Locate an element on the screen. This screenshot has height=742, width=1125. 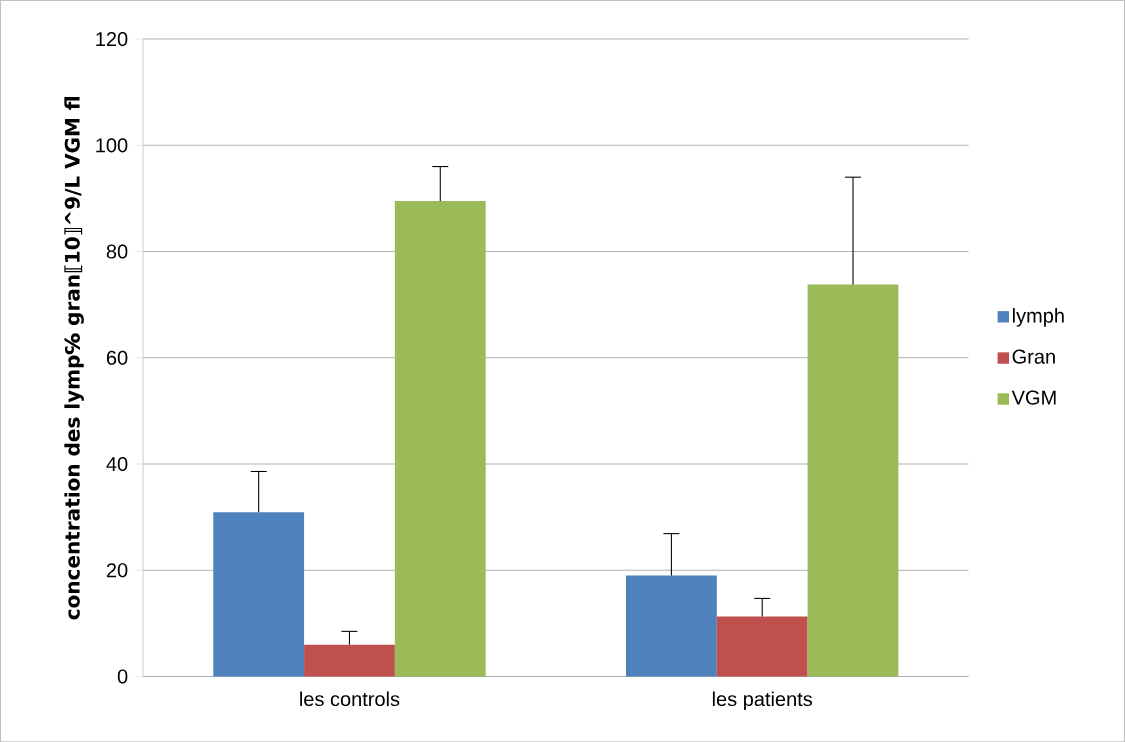
x-tick-label: les patients is located at coordinates (762, 700).